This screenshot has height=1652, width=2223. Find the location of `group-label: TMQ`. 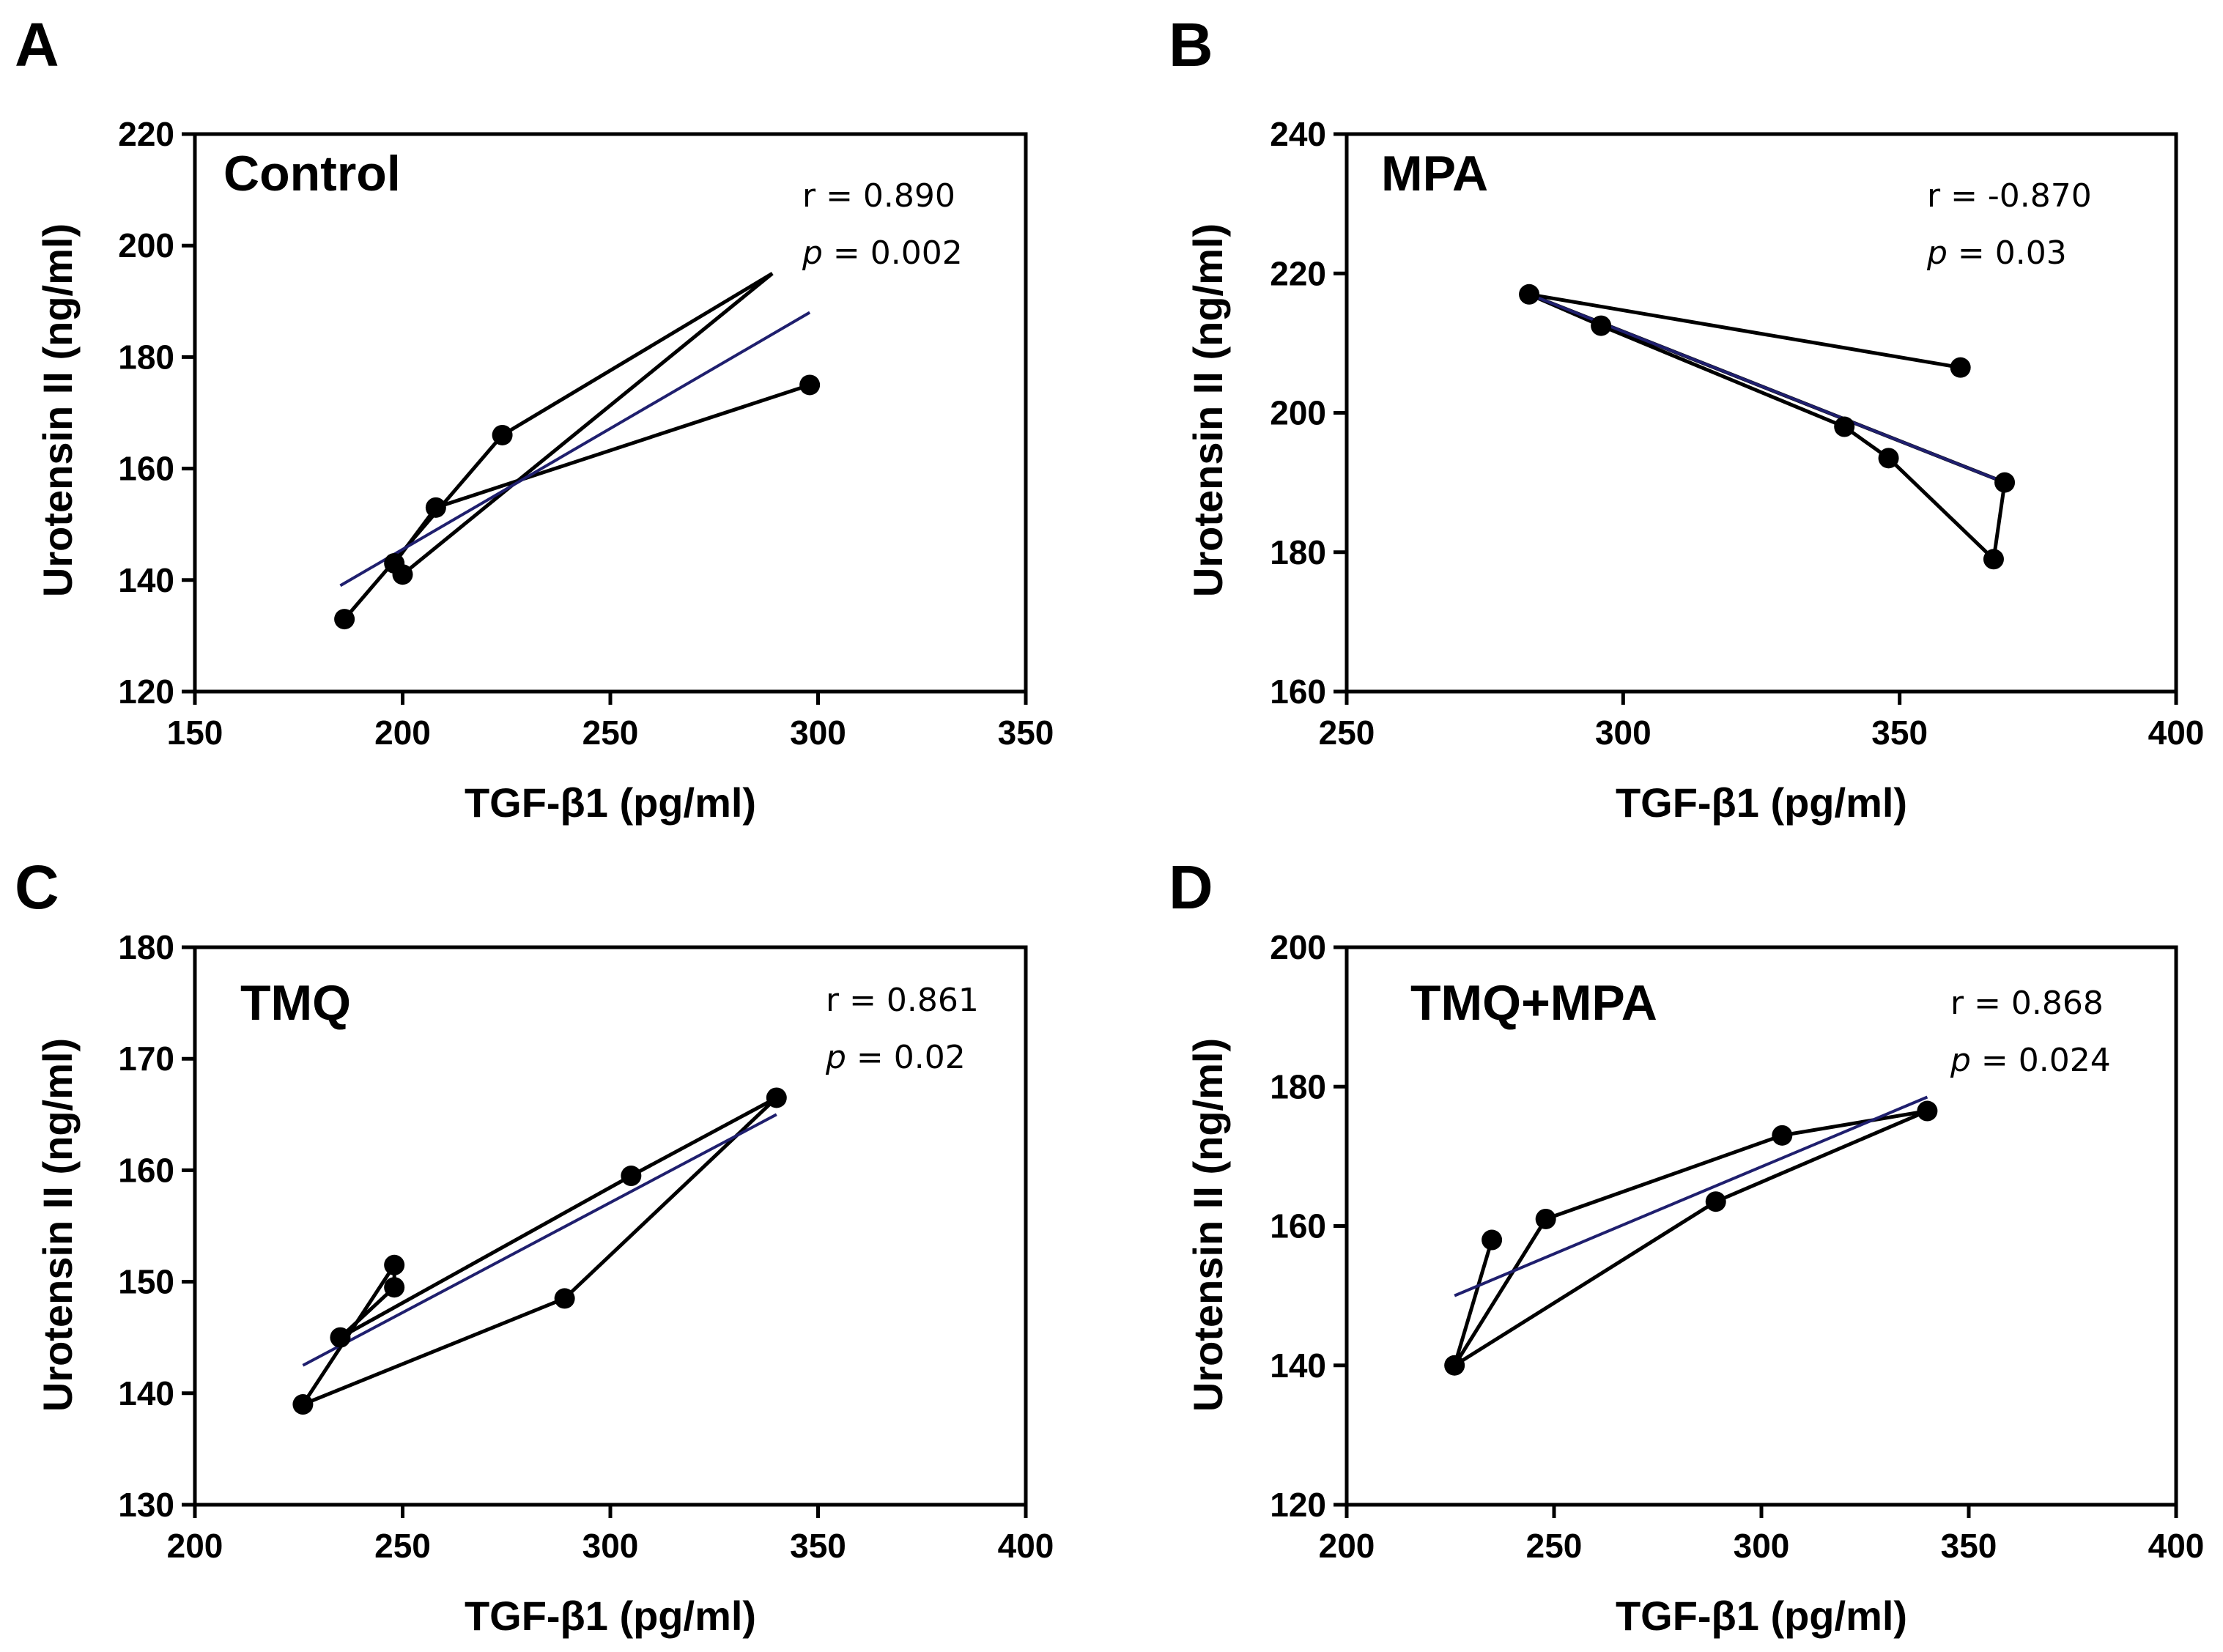

group-label: TMQ is located at coordinates (295, 1003).